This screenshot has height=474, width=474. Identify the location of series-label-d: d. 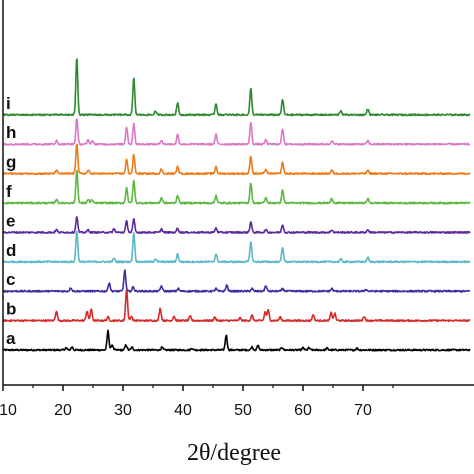
(11, 250).